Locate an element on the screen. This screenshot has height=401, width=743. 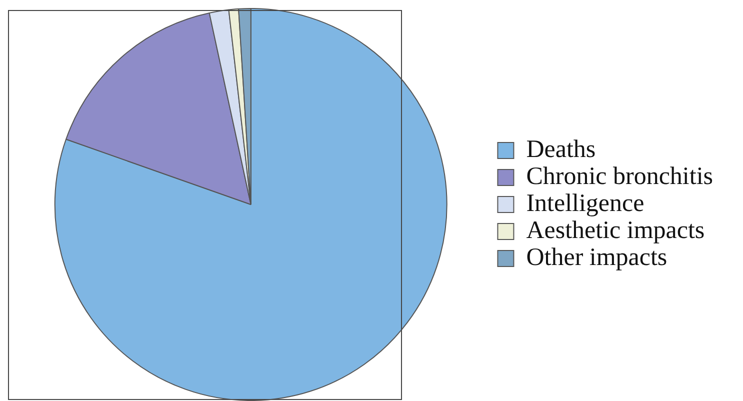
legend-label: Chronic bronchitis is located at coordinates (619, 176).